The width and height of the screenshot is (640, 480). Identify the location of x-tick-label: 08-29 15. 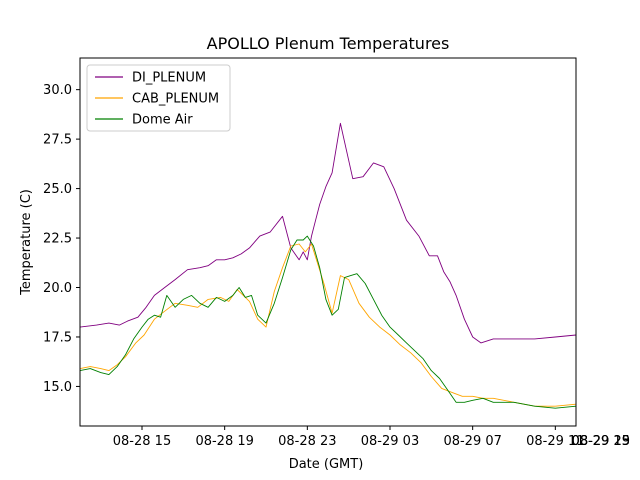
(601, 441).